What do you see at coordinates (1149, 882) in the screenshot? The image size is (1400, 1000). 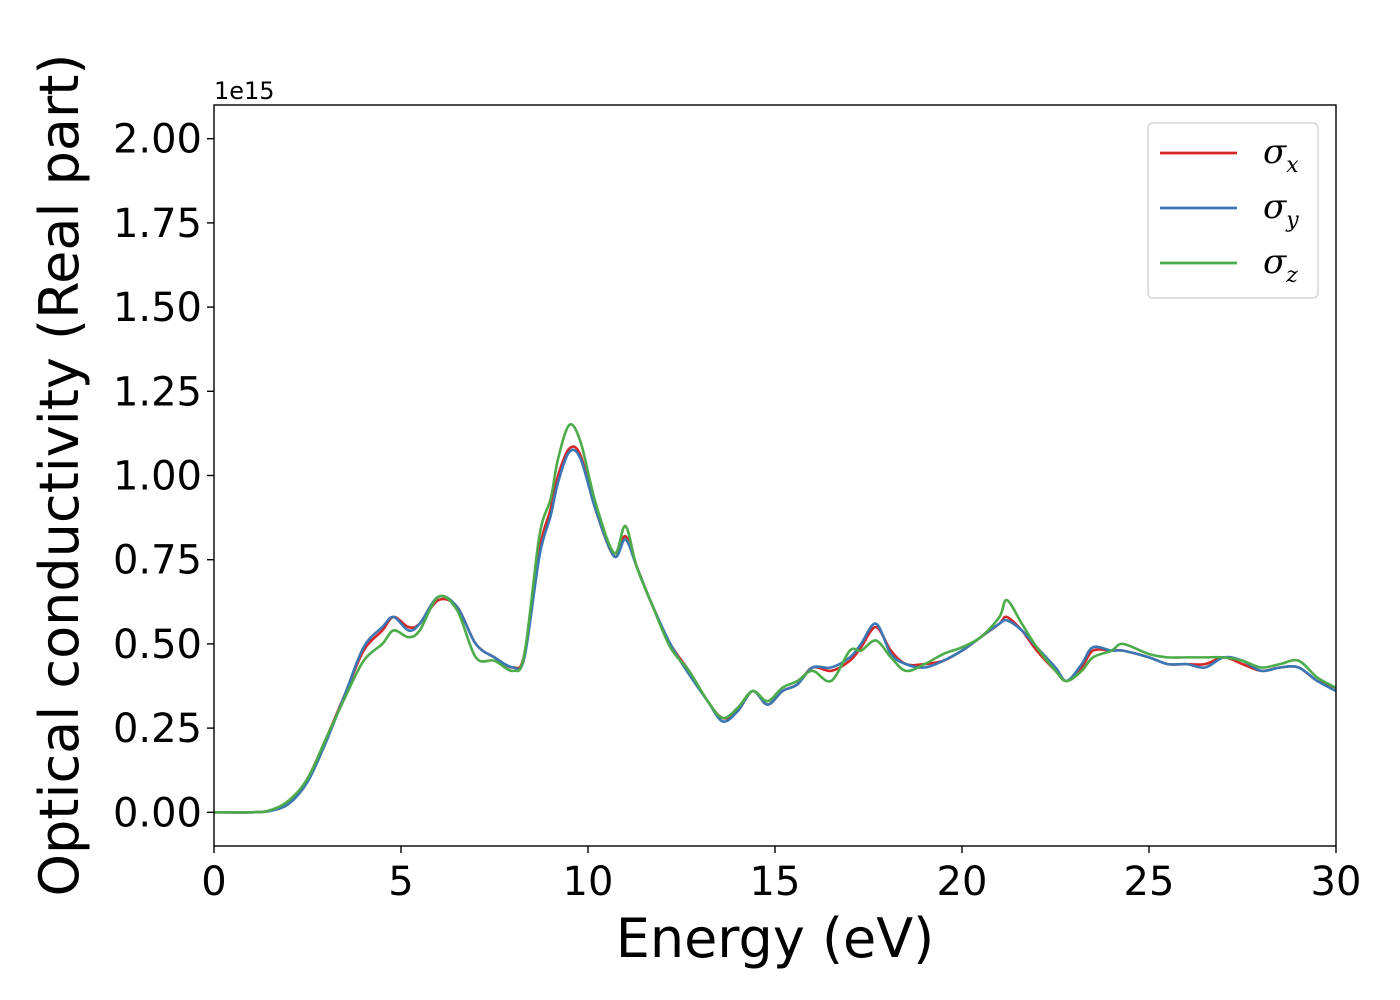 I see `x-tick-label: 25` at bounding box center [1149, 882].